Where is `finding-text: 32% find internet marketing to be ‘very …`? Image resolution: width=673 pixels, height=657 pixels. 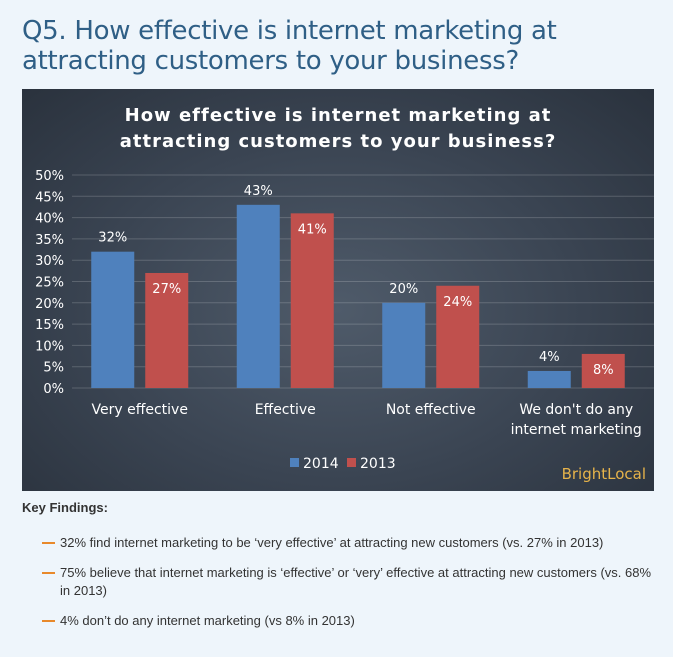 finding-text: 32% find internet marketing to be ‘very … is located at coordinates (332, 542).